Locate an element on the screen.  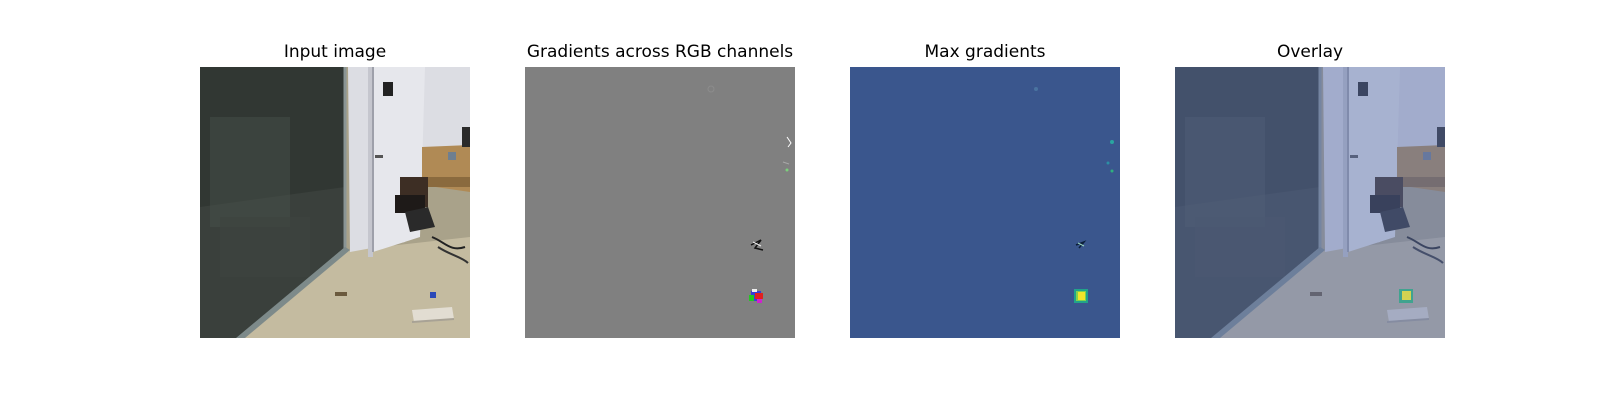
gradients-rgb-image is located at coordinates (660, 202).